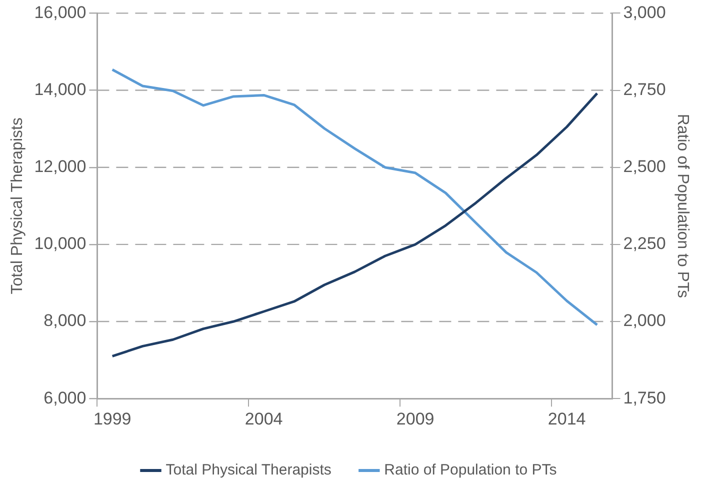 The width and height of the screenshot is (702, 492). Describe the element at coordinates (60, 244) in the screenshot. I see `y-tick-label: 10,000` at that location.